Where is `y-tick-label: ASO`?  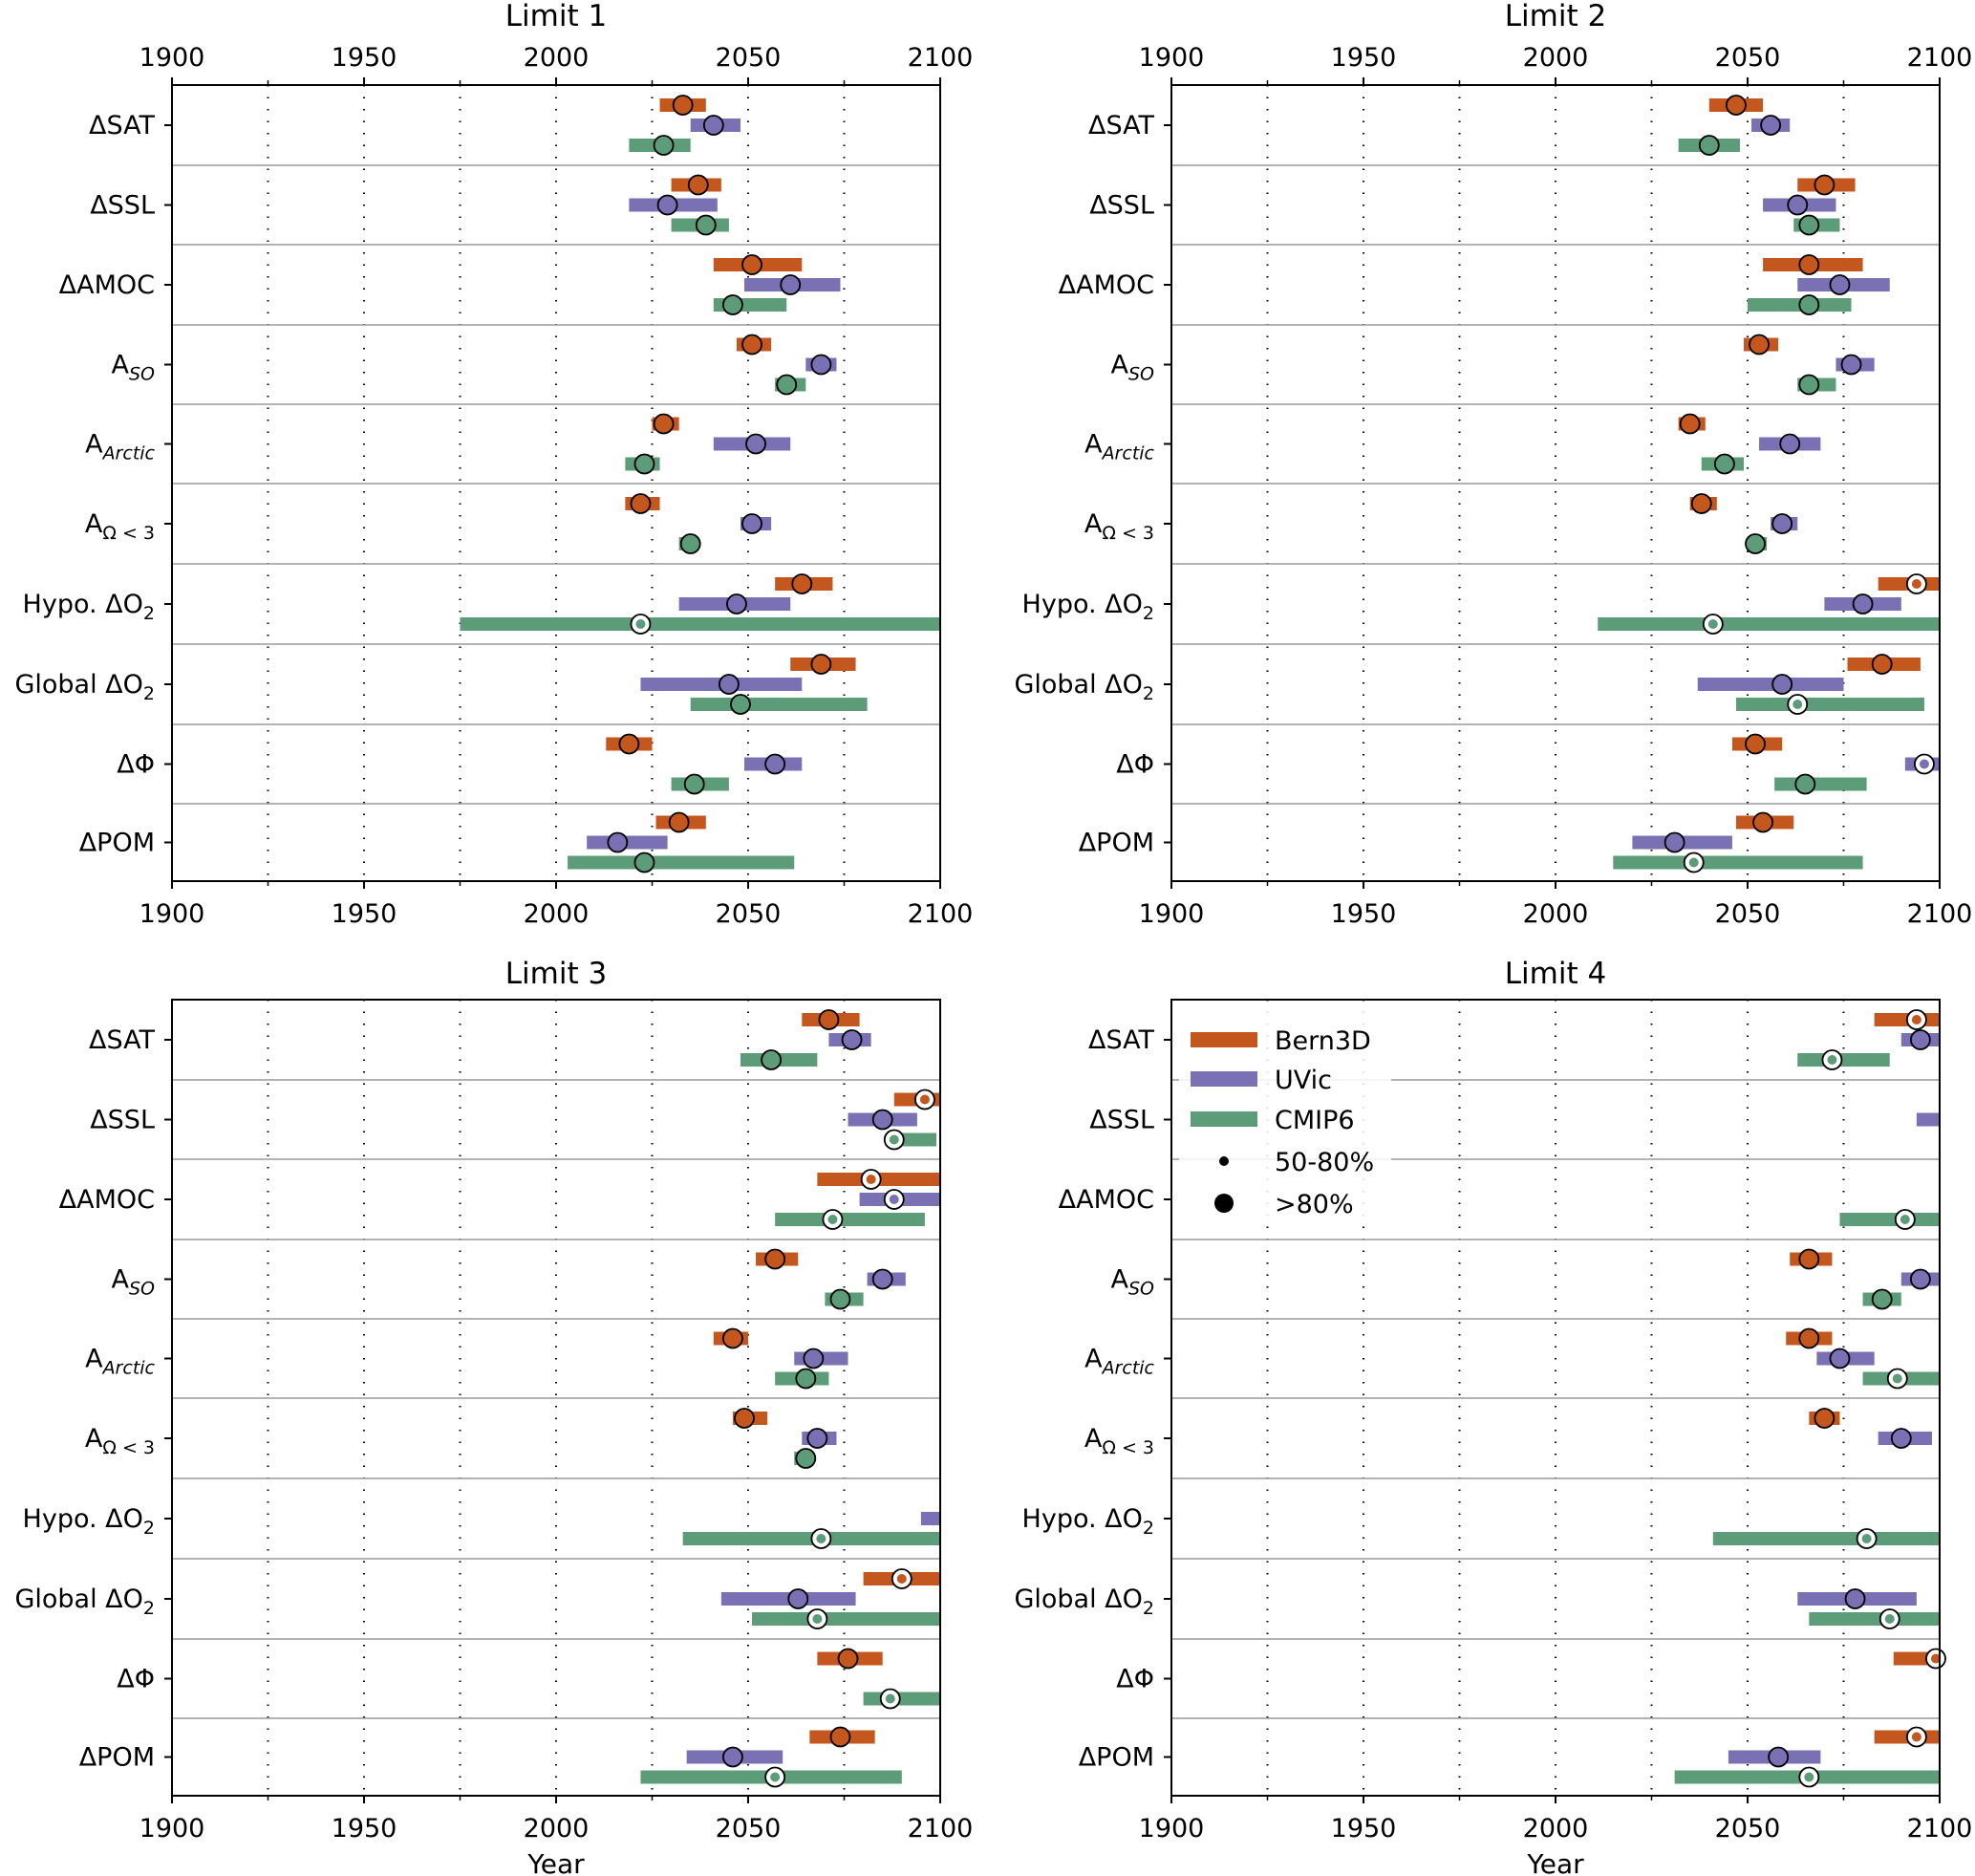
y-tick-label: ASO is located at coordinates (134, 368).